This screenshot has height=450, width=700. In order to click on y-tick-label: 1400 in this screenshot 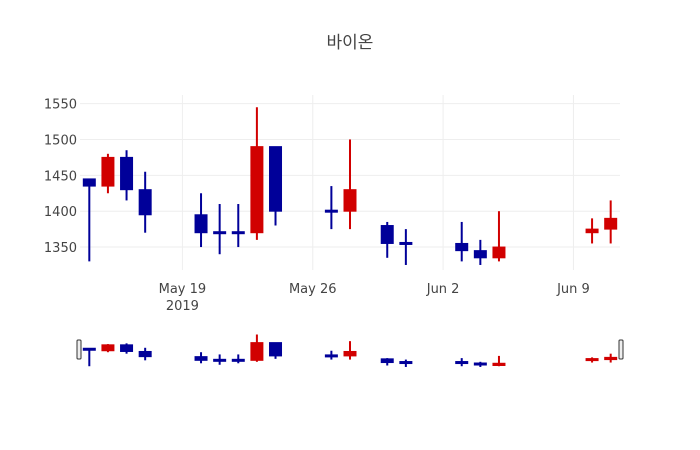, I will do `click(60, 212)`.